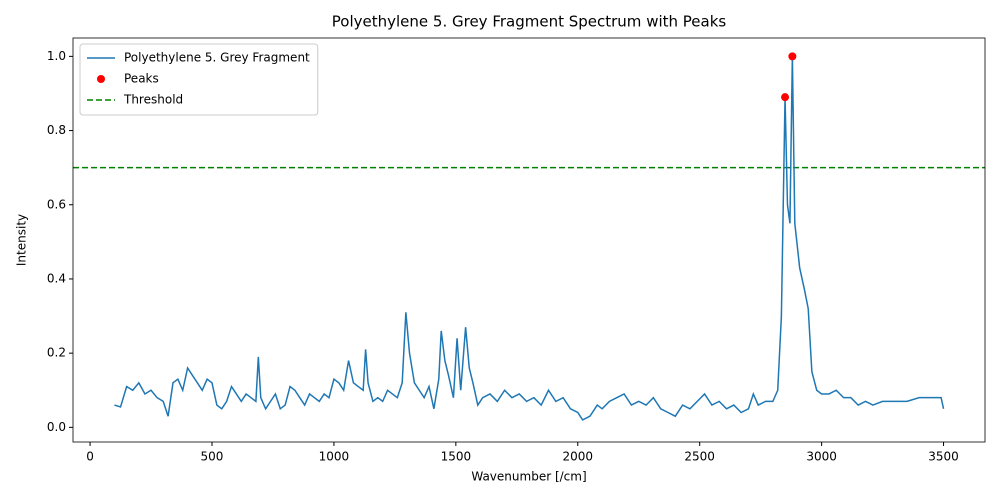 This screenshot has height=500, width=1000. Describe the element at coordinates (22, 240) in the screenshot. I see `y-axis-label: Intensity` at that location.